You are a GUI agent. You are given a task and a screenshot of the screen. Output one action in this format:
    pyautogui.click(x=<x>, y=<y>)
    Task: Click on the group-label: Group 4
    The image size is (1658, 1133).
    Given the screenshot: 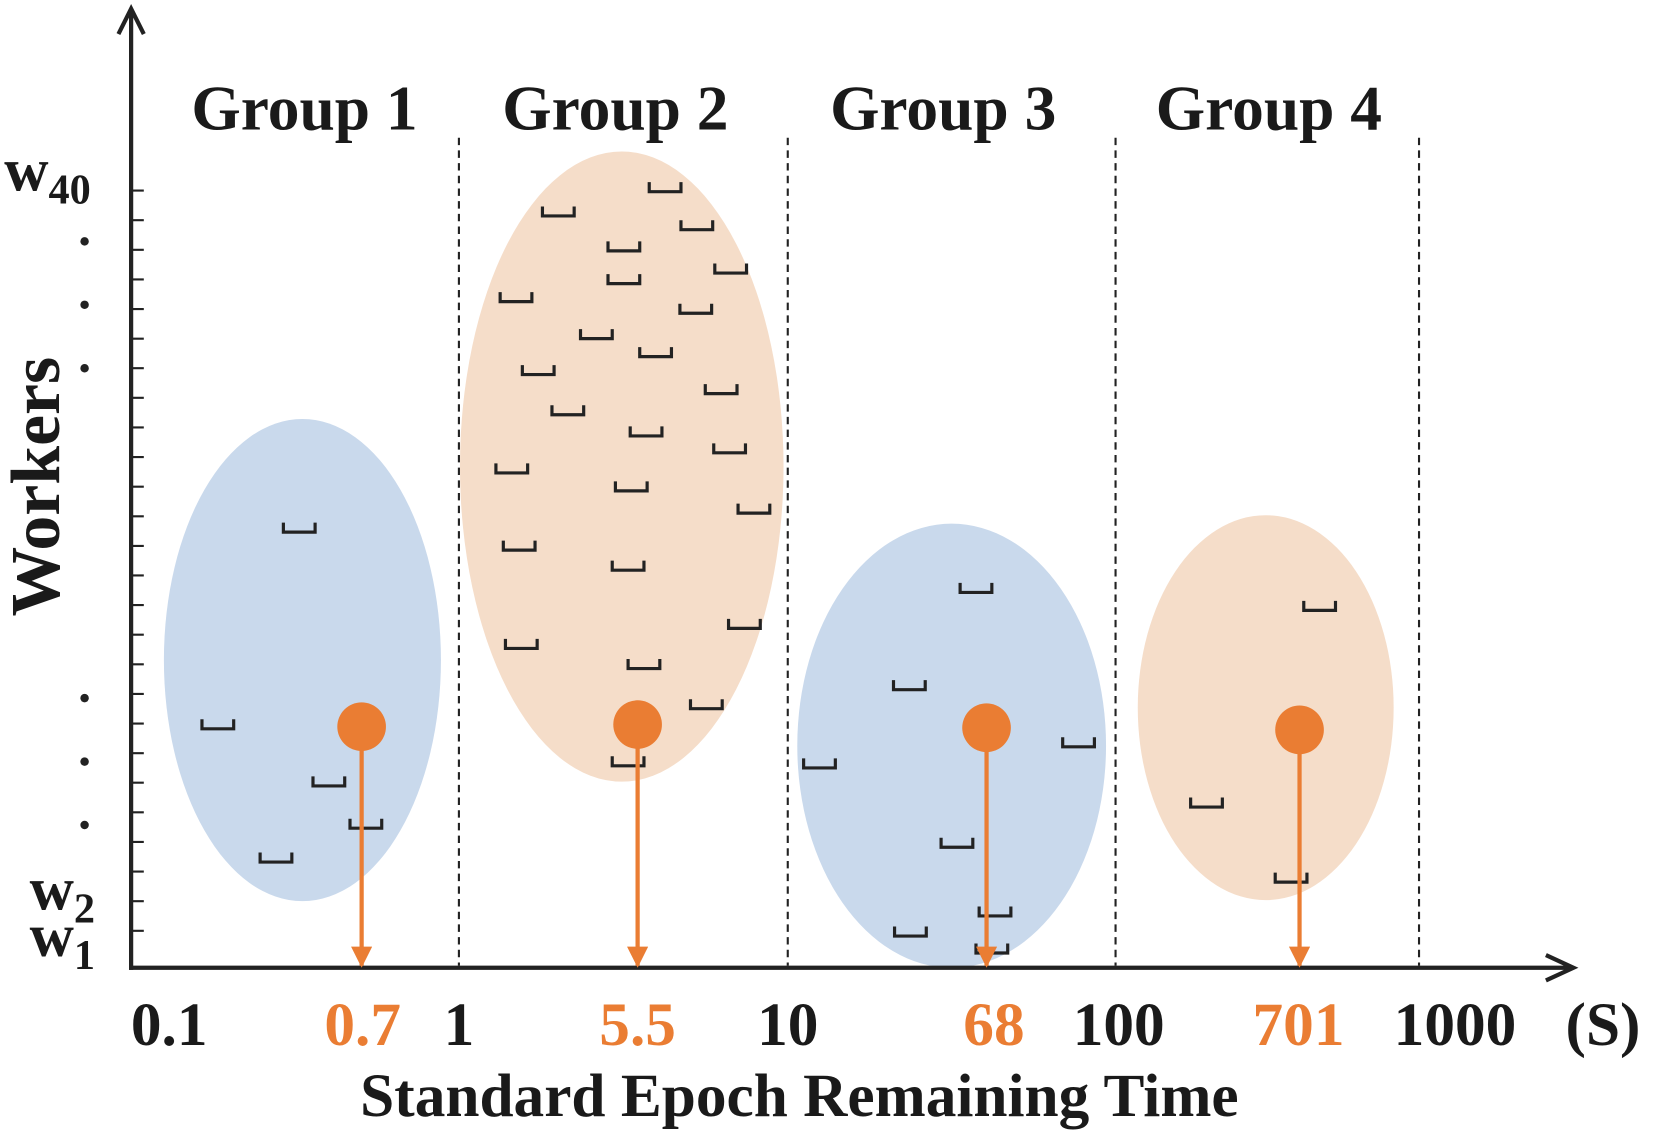 What is the action you would take?
    pyautogui.click(x=1269, y=107)
    